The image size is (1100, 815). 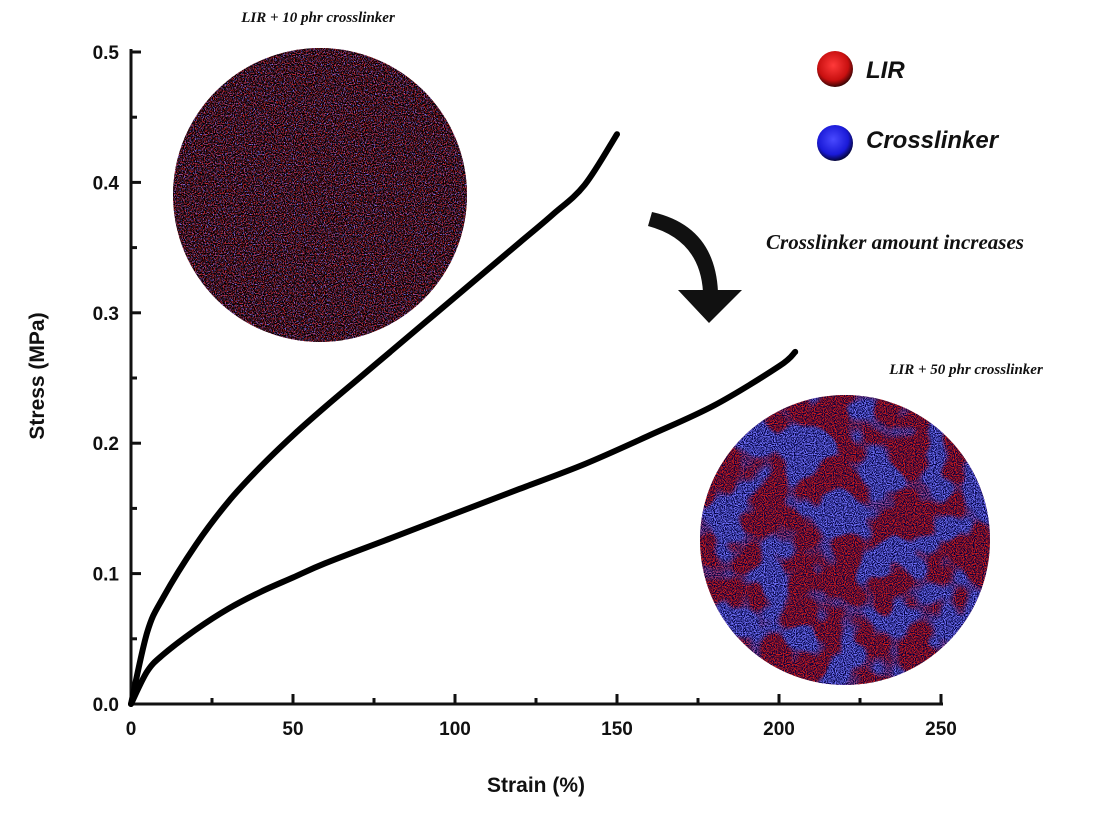 What do you see at coordinates (845, 540) in the screenshot?
I see `micrograph-50phr` at bounding box center [845, 540].